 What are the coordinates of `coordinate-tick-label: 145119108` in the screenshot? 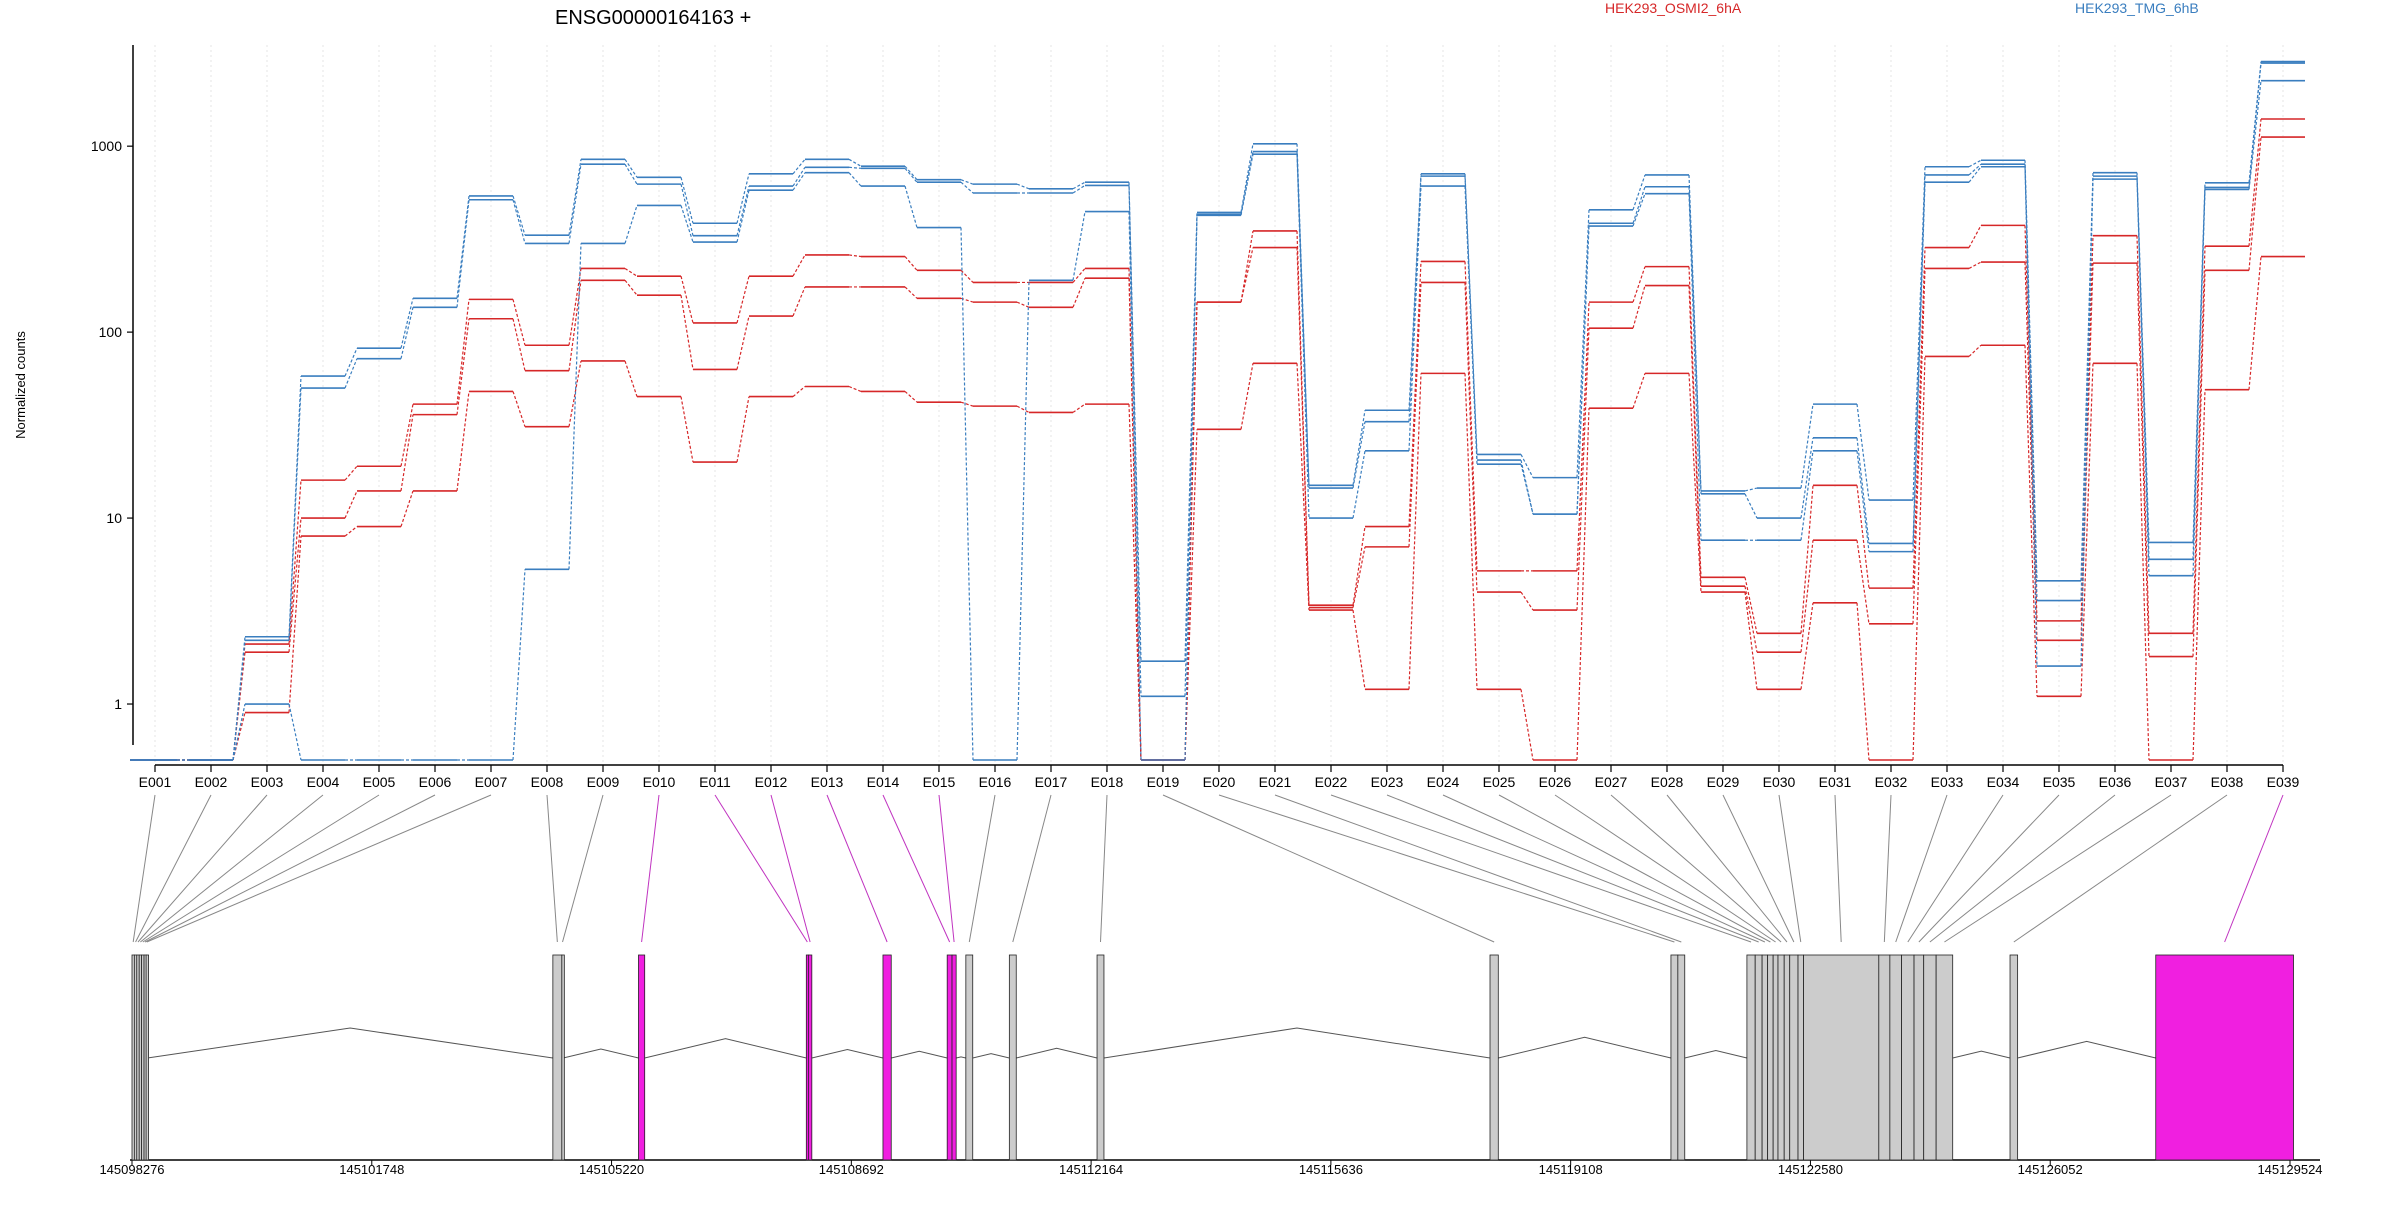 It's located at (1571, 1169).